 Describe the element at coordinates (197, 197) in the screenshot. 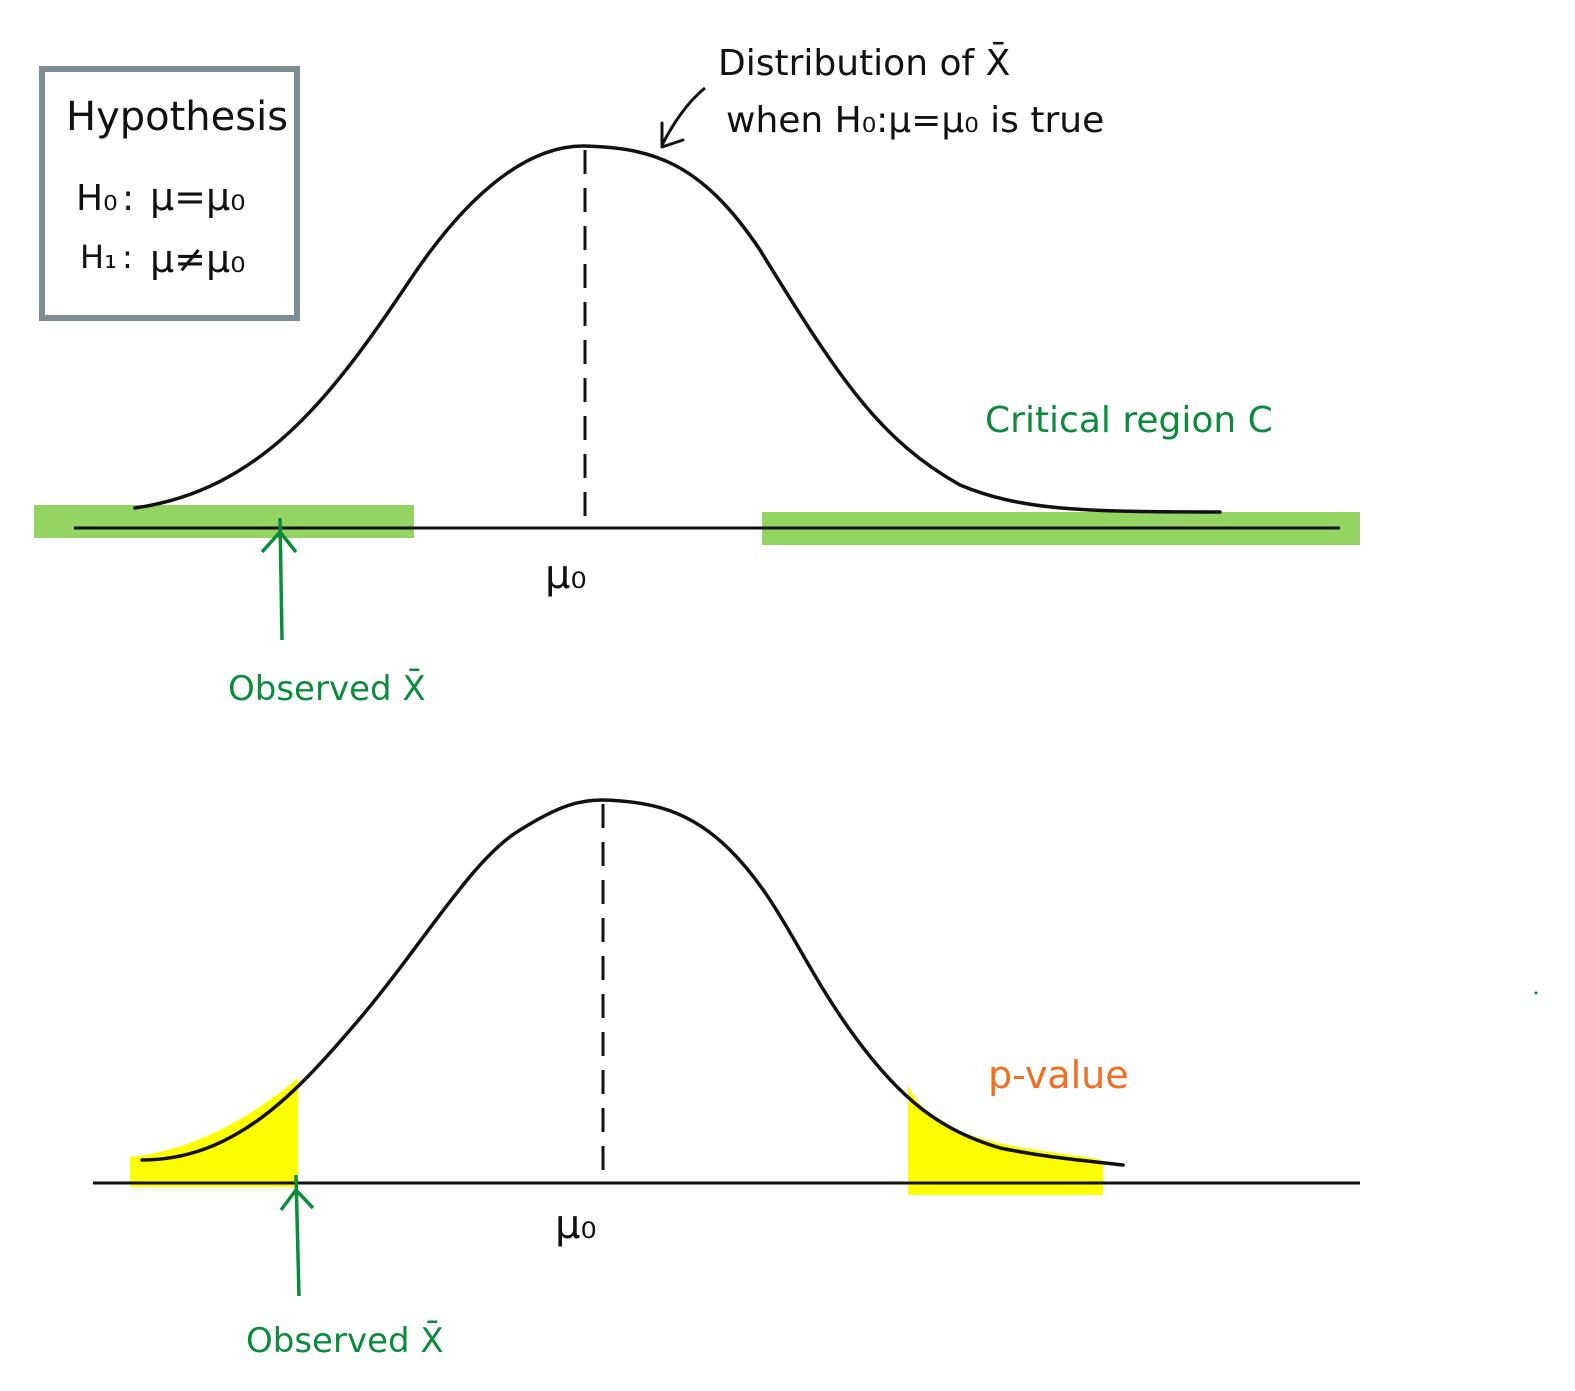

I see `h0-expression: μ=μ₀` at that location.